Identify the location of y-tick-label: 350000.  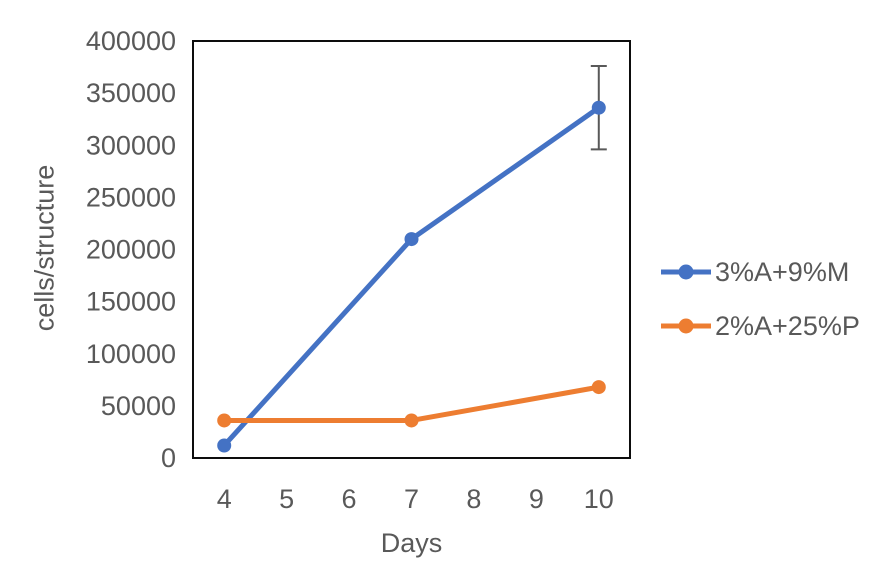
(131, 93).